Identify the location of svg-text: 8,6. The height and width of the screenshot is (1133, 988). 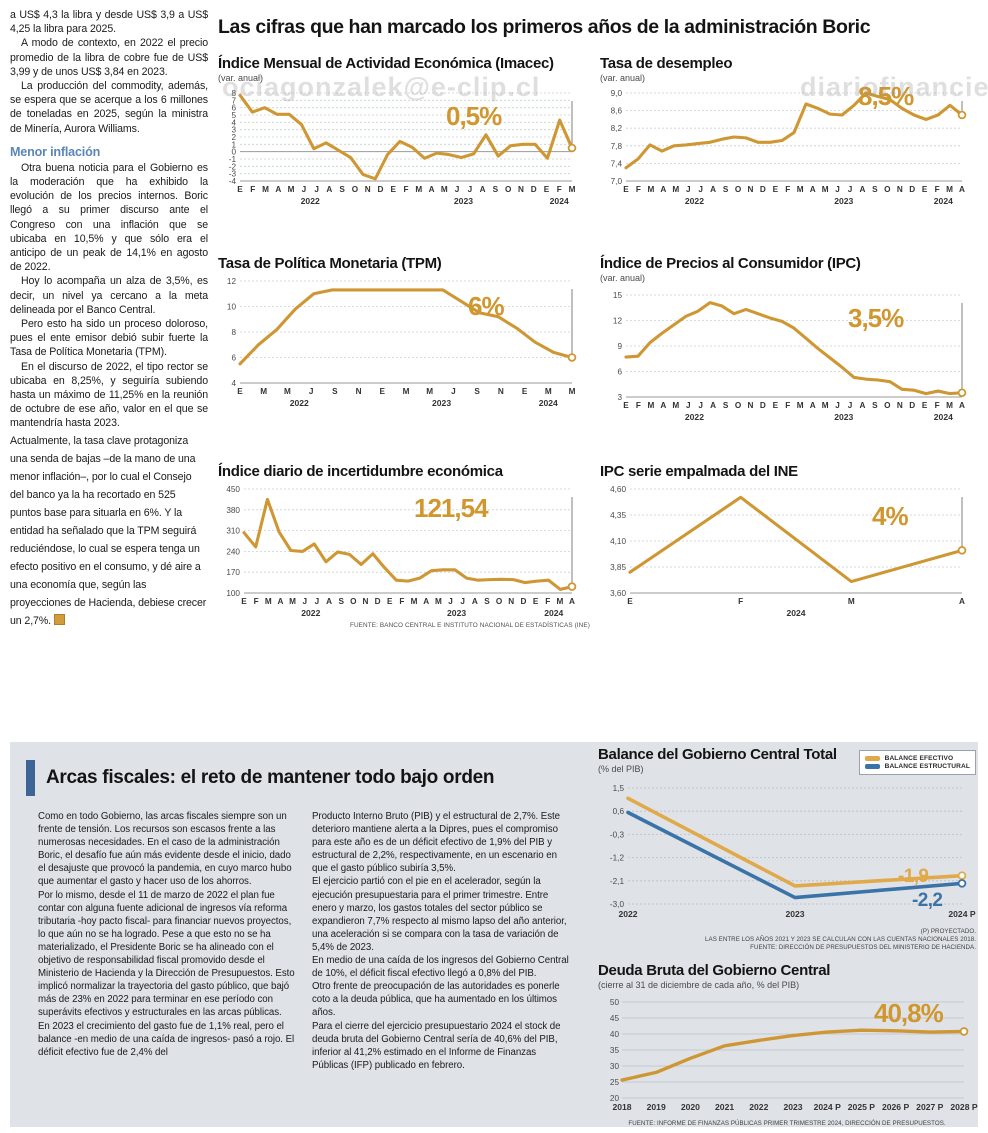
(617, 111).